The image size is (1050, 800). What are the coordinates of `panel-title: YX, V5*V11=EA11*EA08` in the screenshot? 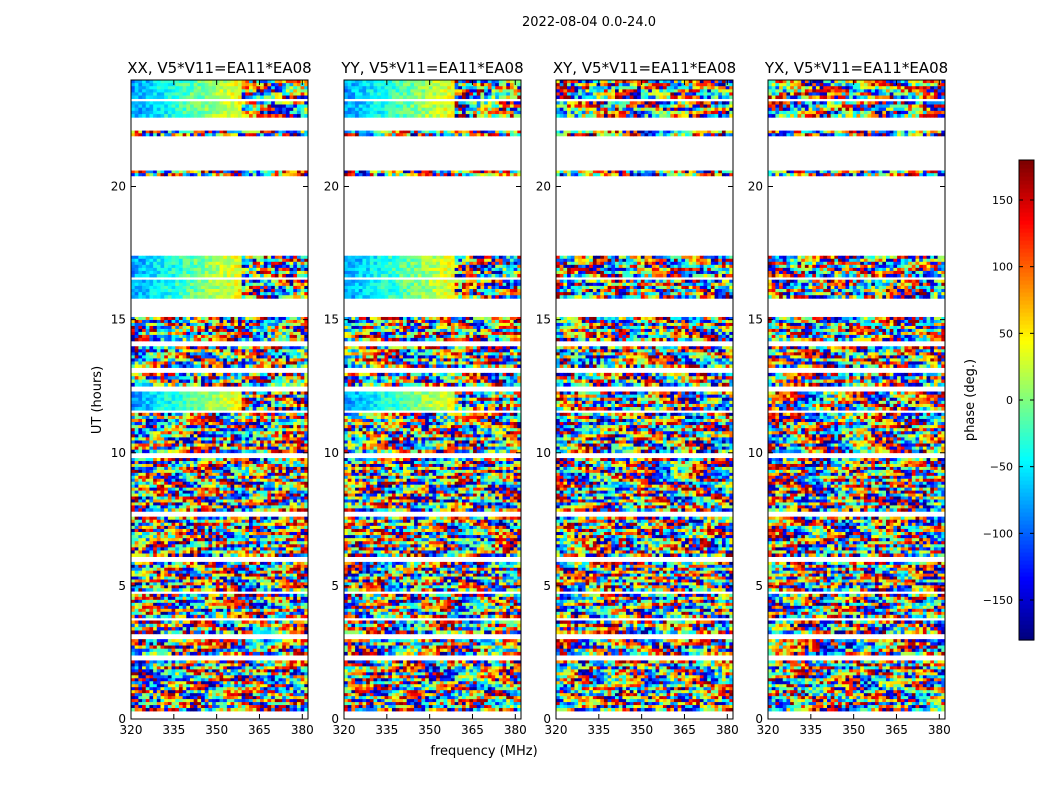 It's located at (856, 68).